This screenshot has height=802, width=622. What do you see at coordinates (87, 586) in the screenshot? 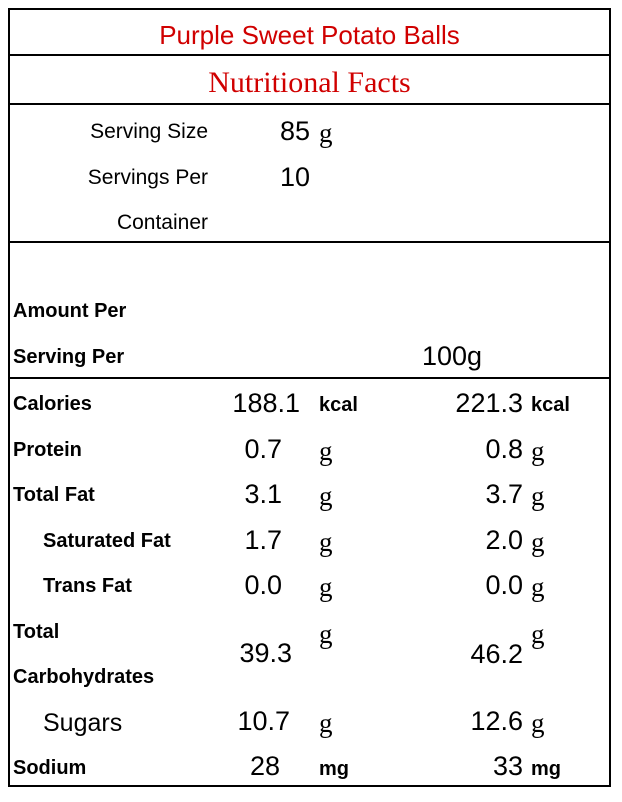
I see `nutrient-name: Trans Fat` at bounding box center [87, 586].